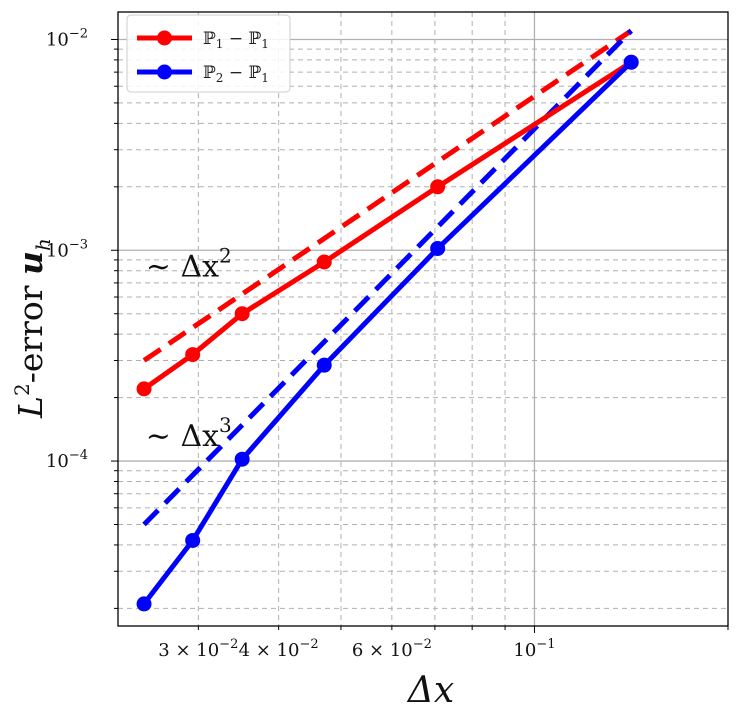 Image resolution: width=747 pixels, height=716 pixels. I want to click on y-tick-label: 10⁻³, so click(67, 249).